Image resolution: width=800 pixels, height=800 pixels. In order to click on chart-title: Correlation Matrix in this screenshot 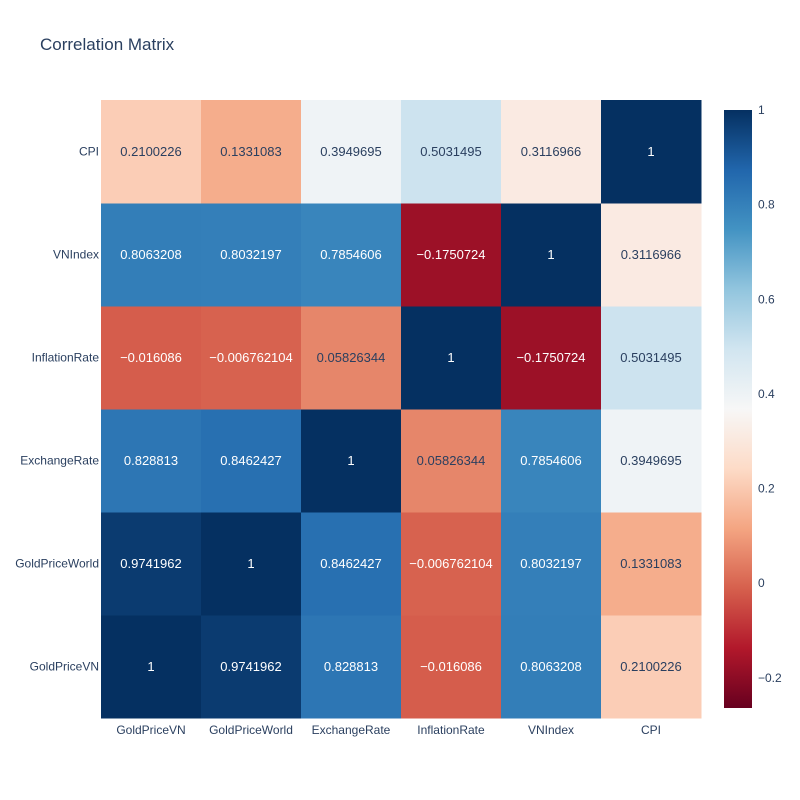, I will do `click(107, 44)`.